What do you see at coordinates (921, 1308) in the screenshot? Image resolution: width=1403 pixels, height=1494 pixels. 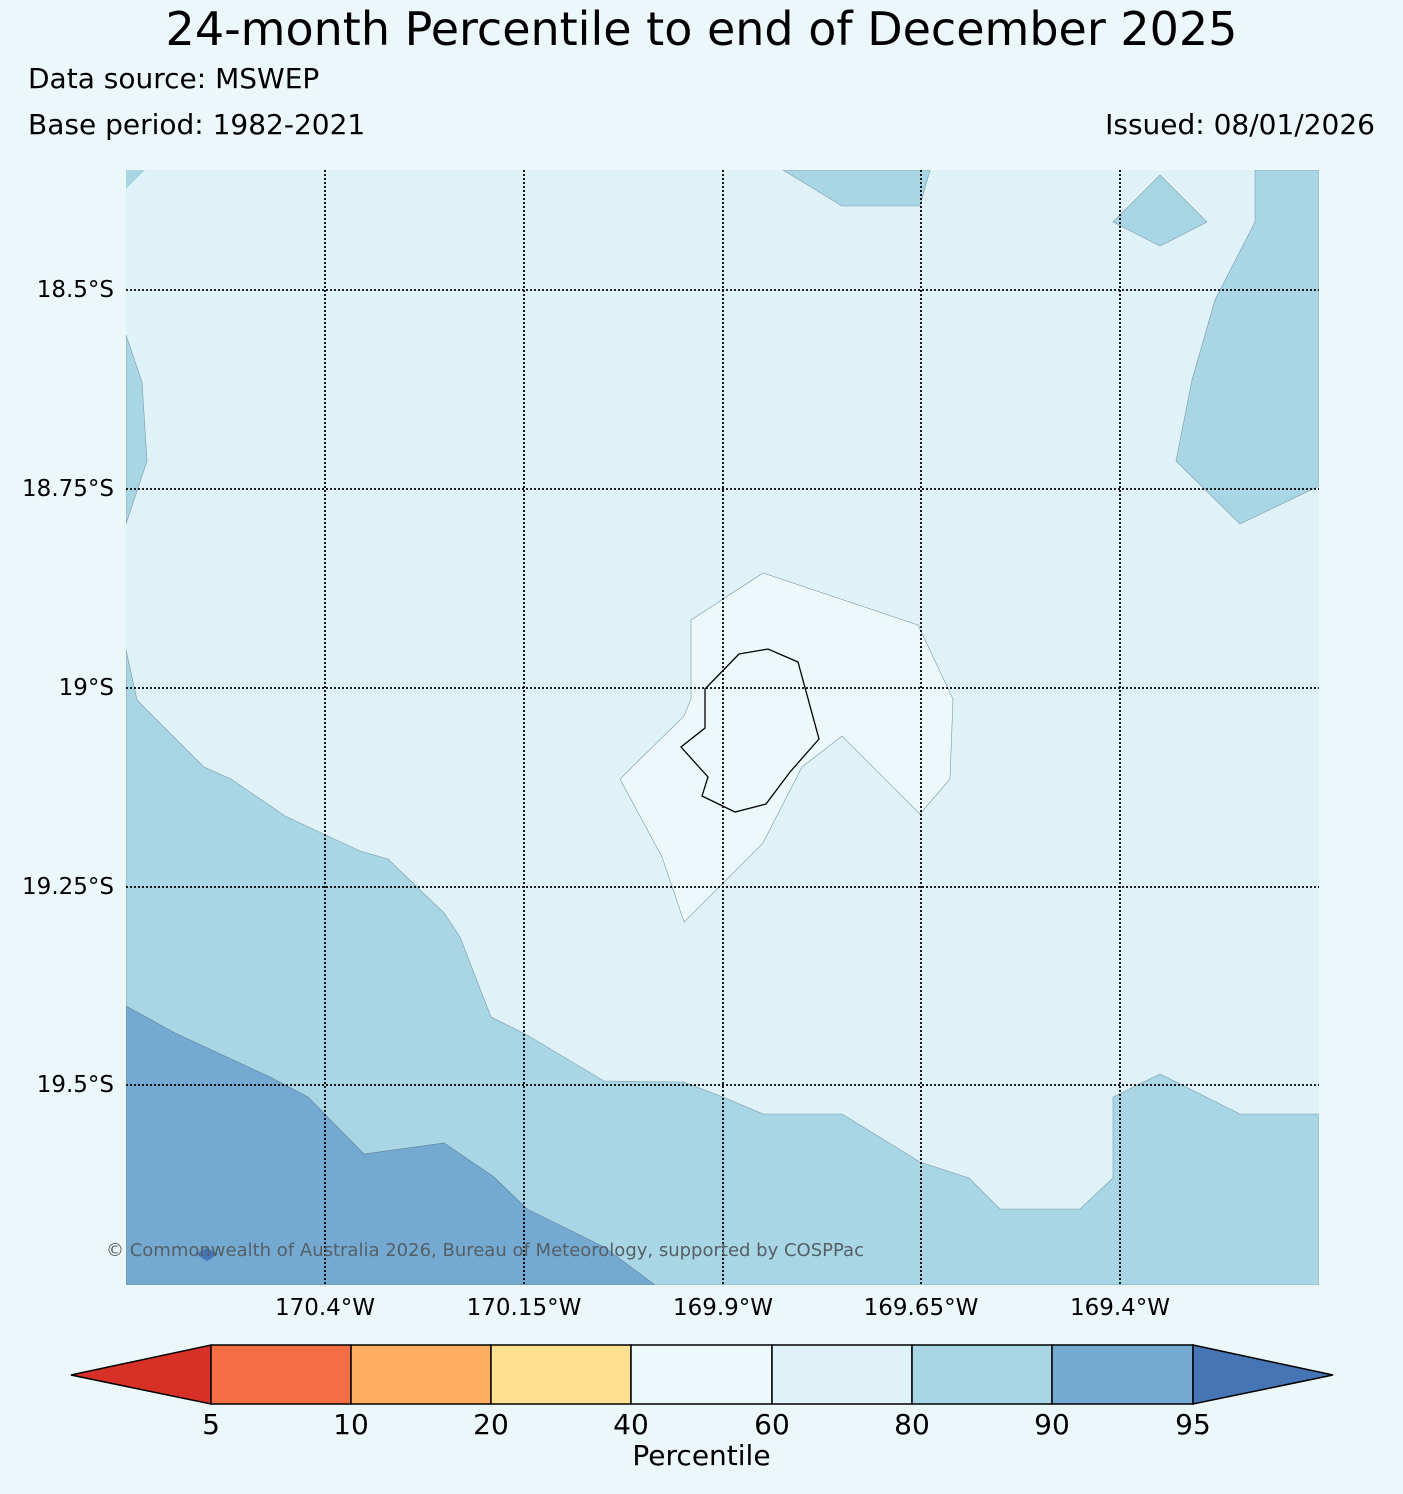 I see `lon-label-169.65: 169.65°W` at bounding box center [921, 1308].